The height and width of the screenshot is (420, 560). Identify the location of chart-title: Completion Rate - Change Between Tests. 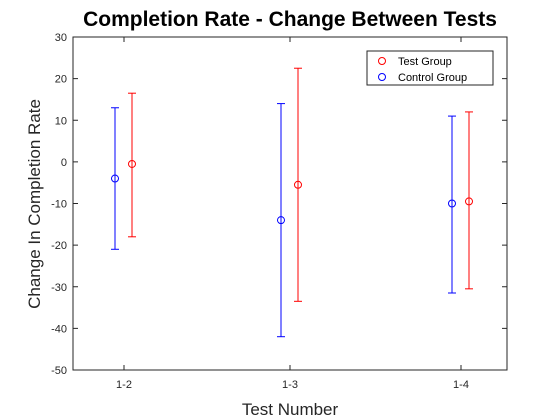
(290, 19).